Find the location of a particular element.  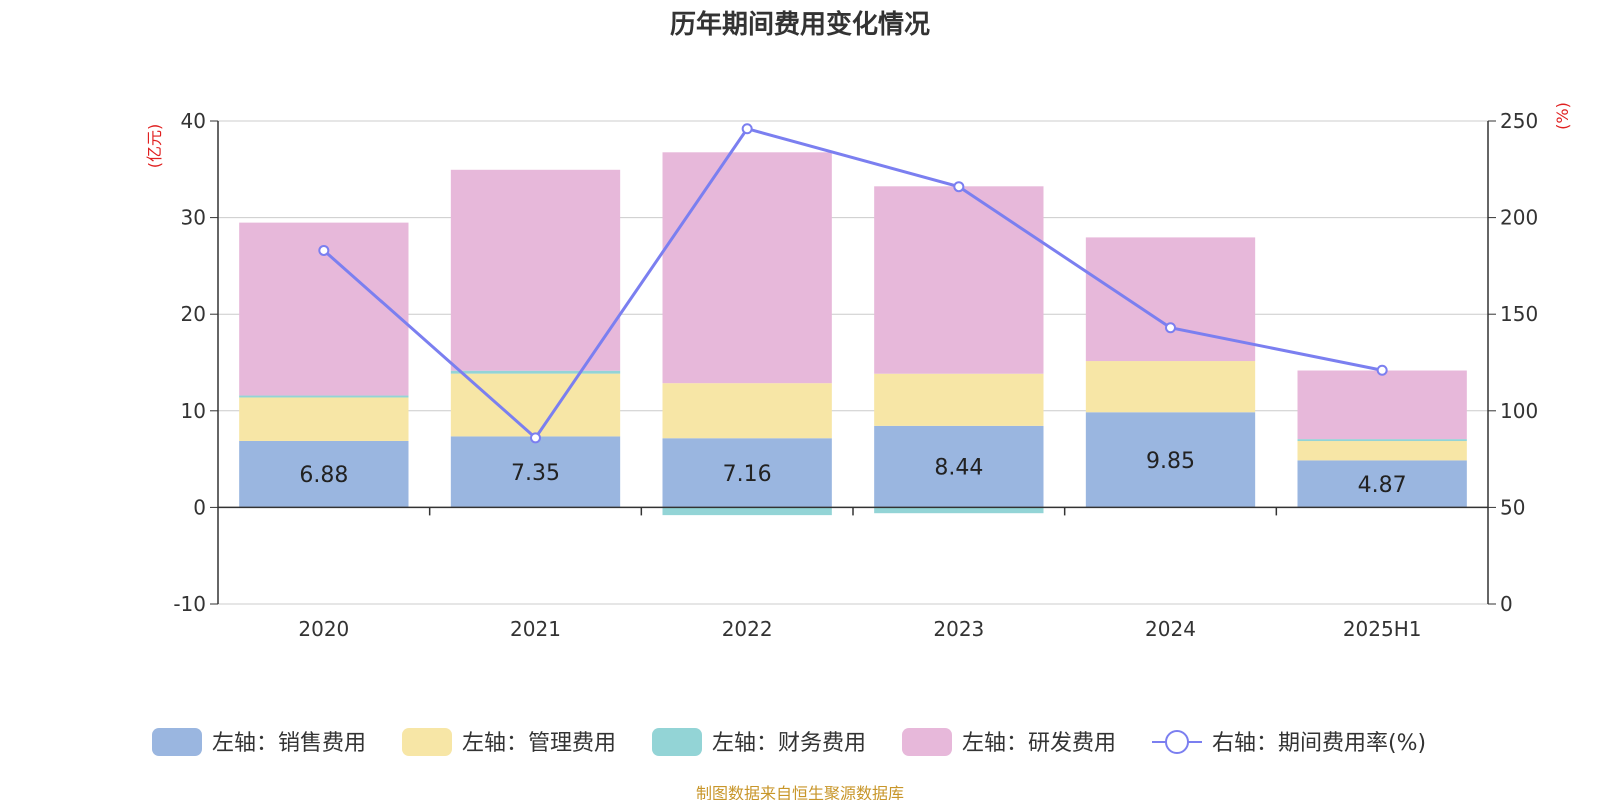

legend-label: 左轴：销售费用 is located at coordinates (289, 743).